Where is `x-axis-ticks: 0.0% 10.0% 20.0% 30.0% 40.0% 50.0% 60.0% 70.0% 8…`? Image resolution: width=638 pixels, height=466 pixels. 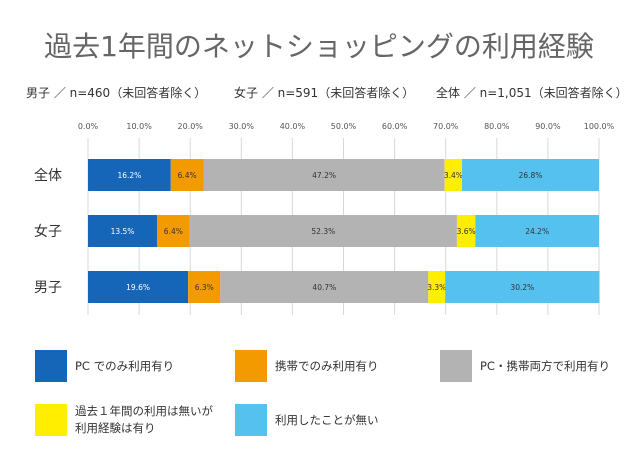
x-axis-ticks: 0.0% 10.0% 20.0% 30.0% 40.0% 50.0% 60.0% 70.0% 8… is located at coordinates (346, 126).